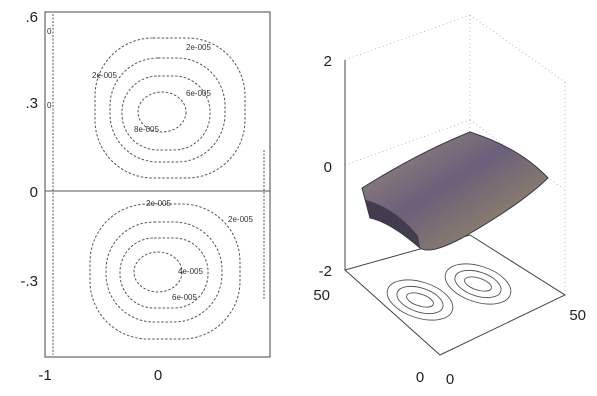  I want to click on contour-label: 4e-005, so click(190, 271).